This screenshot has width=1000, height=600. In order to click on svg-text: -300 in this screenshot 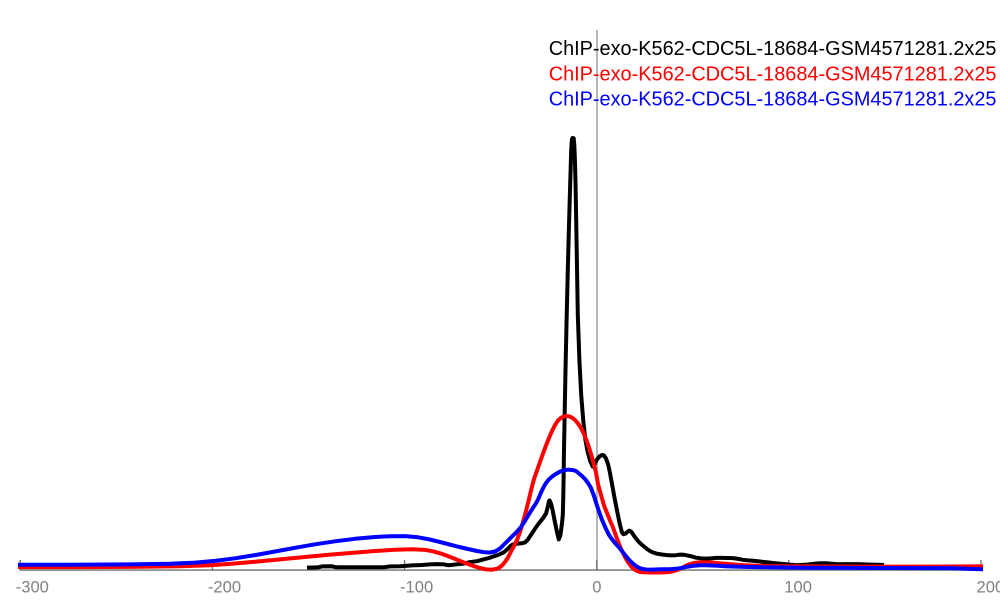, I will do `click(32, 586)`.